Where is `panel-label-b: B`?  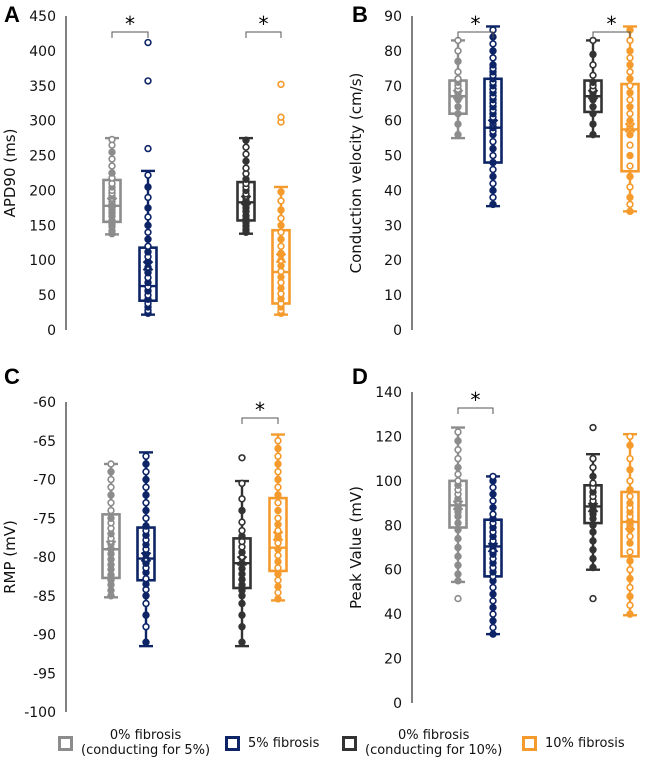 panel-label-b: B is located at coordinates (360, 14).